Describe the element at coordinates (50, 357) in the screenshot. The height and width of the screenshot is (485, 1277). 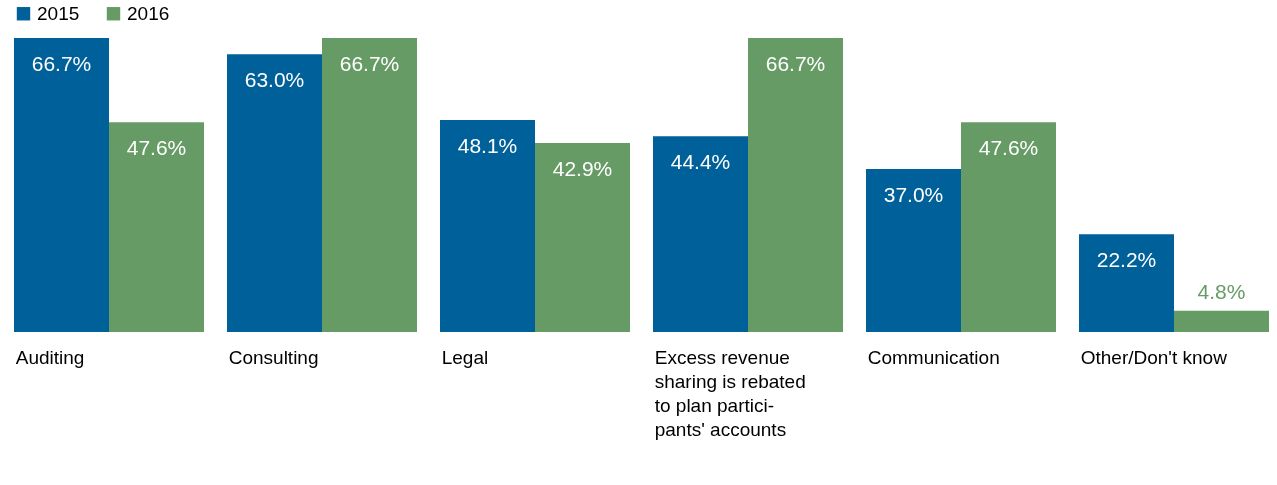
I see `x-tick-label: Auditing` at that location.